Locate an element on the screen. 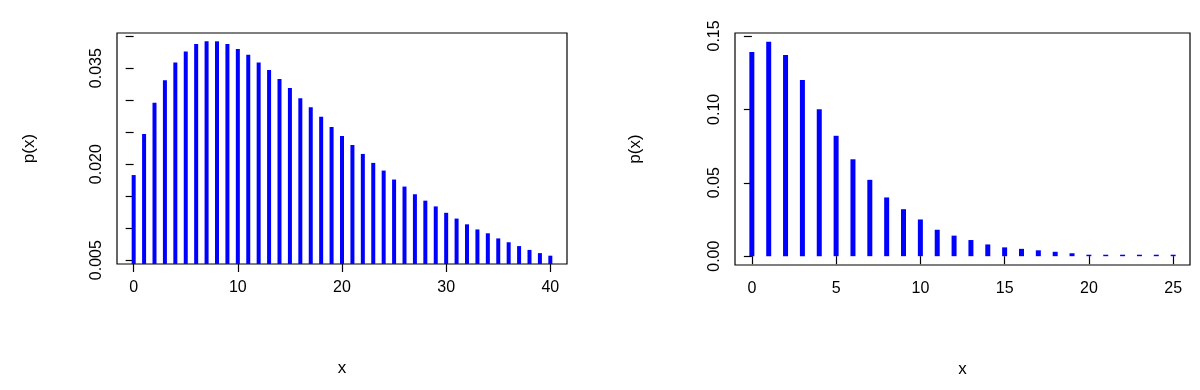 This screenshot has height=390, width=1200. y-tick-label: 0.005 is located at coordinates (95, 260).